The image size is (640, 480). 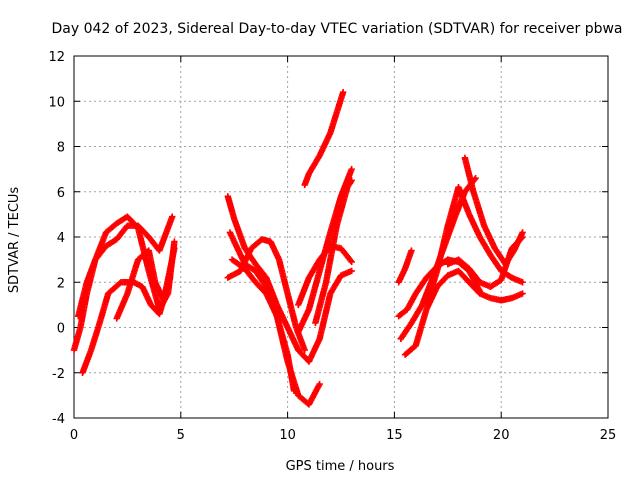 I want to click on y-tick-label: 4, so click(x=61, y=238).